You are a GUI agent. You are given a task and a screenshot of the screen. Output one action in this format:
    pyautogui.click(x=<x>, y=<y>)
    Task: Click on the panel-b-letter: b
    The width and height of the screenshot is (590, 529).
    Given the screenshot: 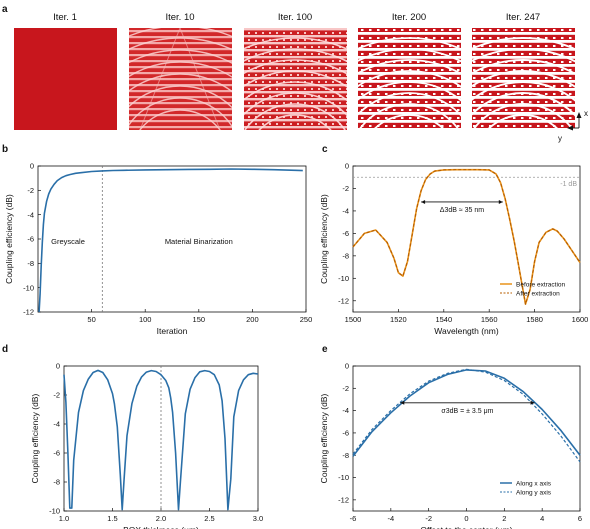 What is the action you would take?
    pyautogui.click(x=5, y=149)
    